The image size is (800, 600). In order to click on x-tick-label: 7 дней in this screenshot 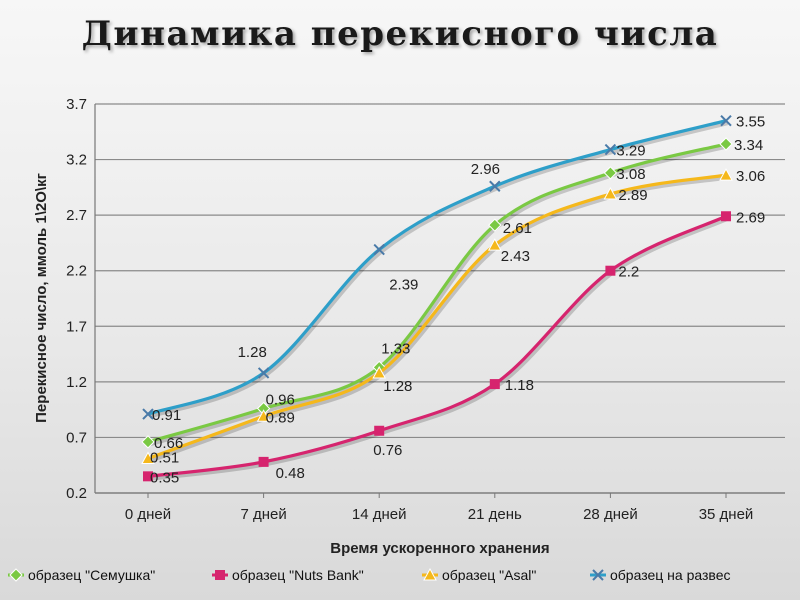, I will do `click(263, 514)`.